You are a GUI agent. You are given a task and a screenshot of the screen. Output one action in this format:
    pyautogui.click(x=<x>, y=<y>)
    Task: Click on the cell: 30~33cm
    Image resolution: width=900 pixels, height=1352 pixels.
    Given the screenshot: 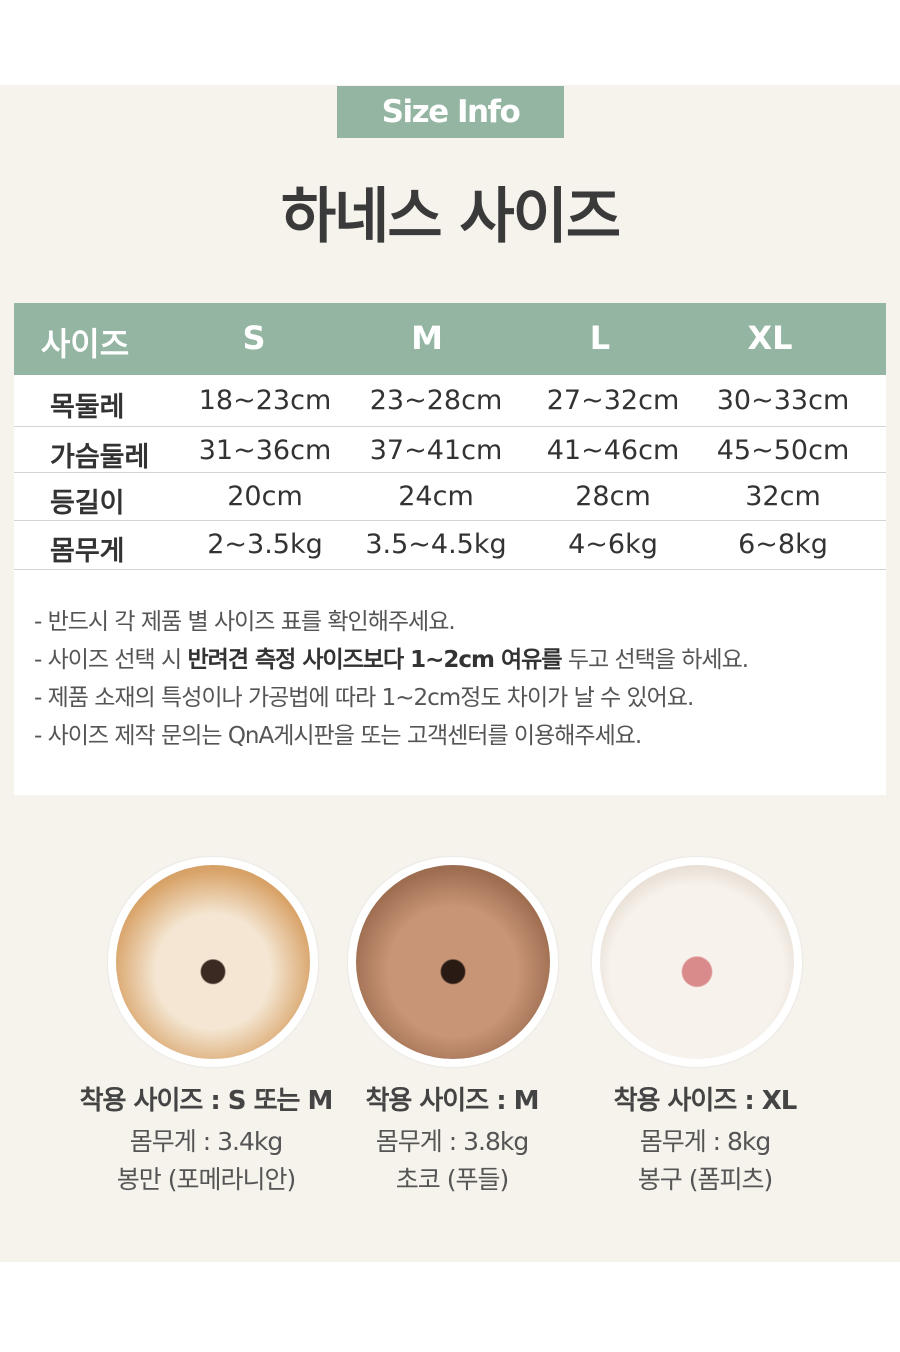 What is the action you would take?
    pyautogui.click(x=783, y=400)
    